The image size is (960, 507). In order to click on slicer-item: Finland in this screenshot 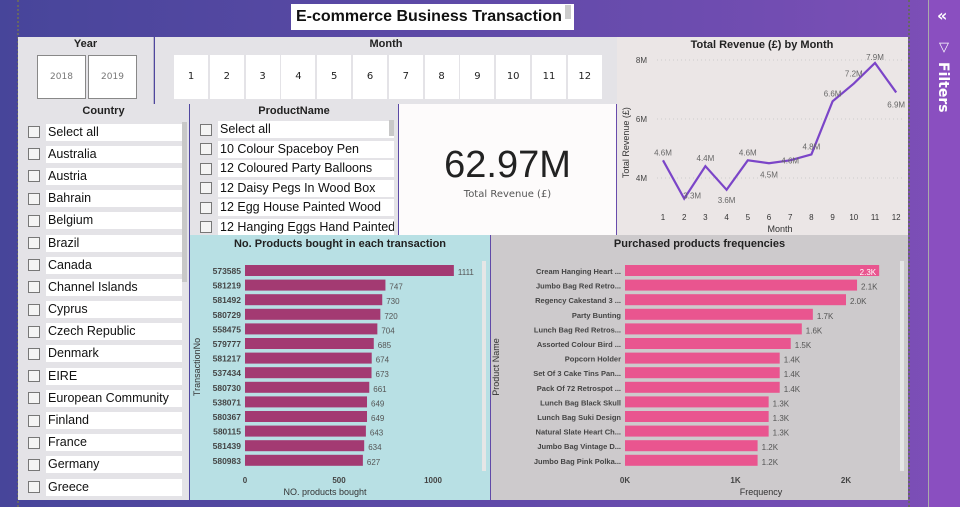, I will do `click(101, 420)`.